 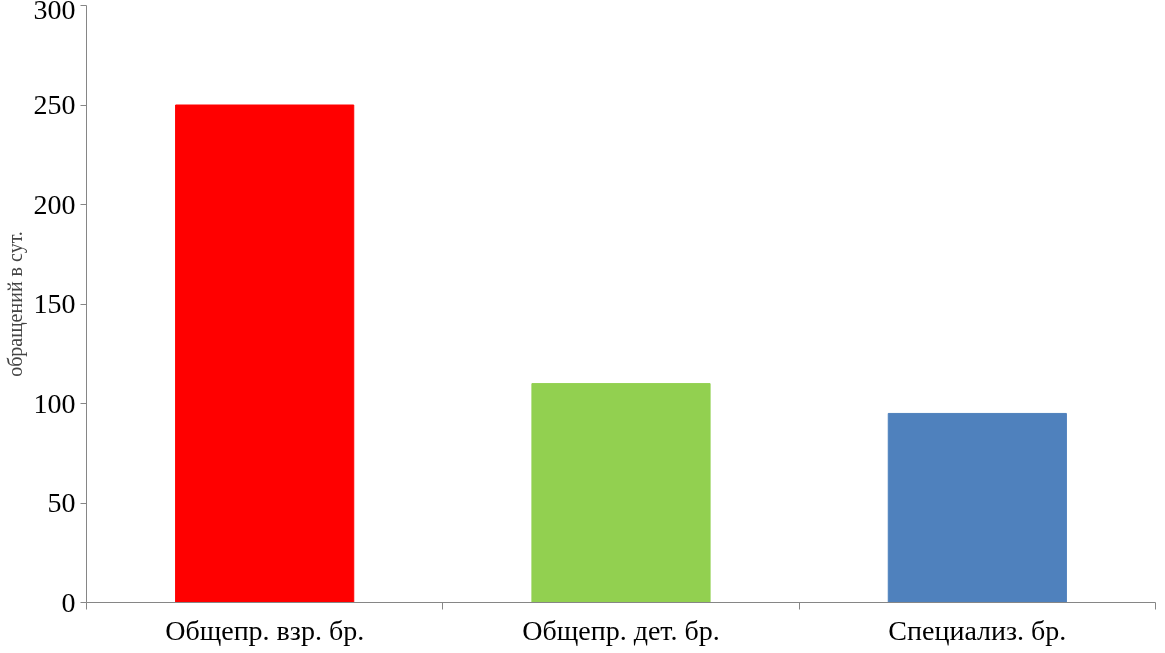 I want to click on y-axis-title: обращений в сут., so click(x=15, y=304).